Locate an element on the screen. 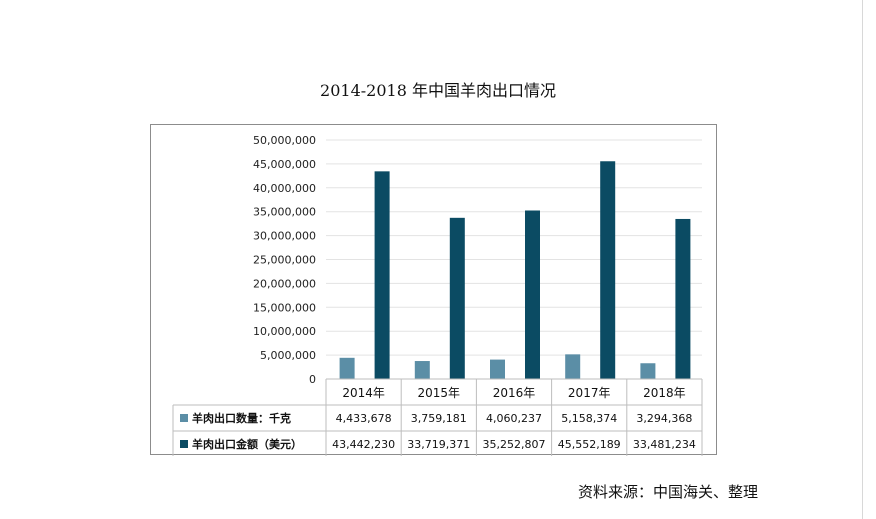  x-tick-label: 2017年 is located at coordinates (589, 393).